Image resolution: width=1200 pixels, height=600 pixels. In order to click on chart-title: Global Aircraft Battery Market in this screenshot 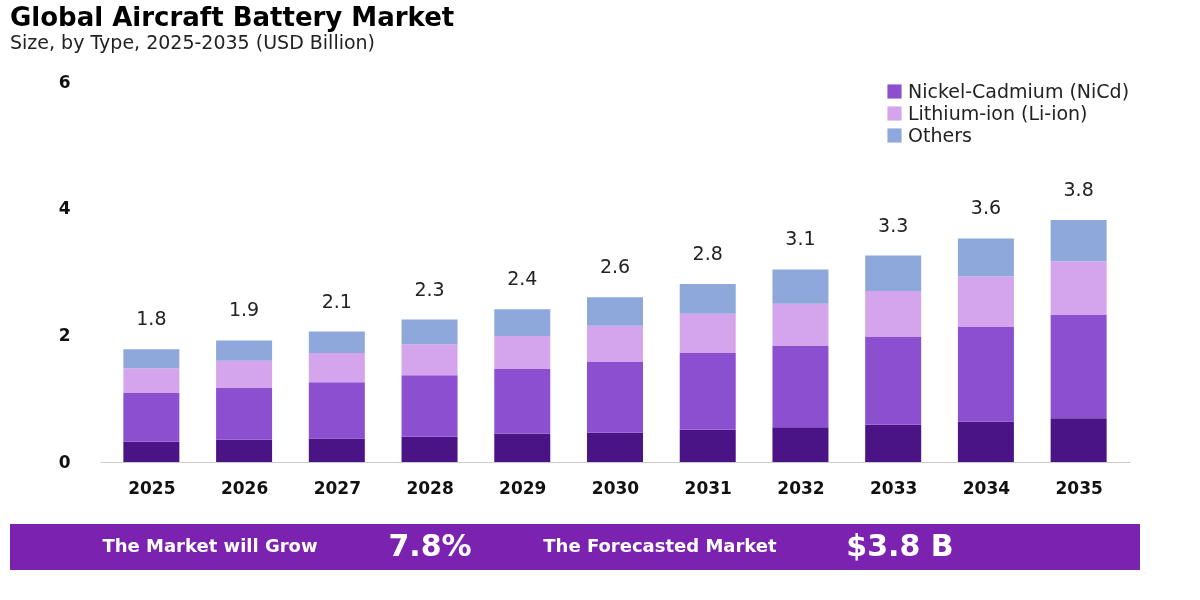, I will do `click(232, 17)`.